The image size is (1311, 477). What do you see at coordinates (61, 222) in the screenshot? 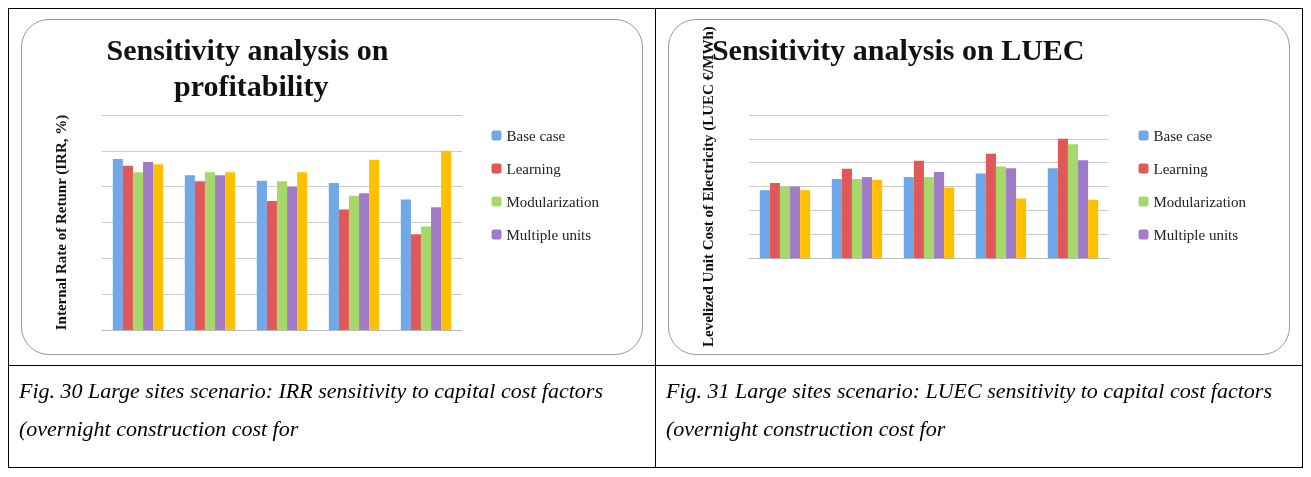
I see `y-axis-title: Internal Rate of Retunr (IRR, %)` at bounding box center [61, 222].